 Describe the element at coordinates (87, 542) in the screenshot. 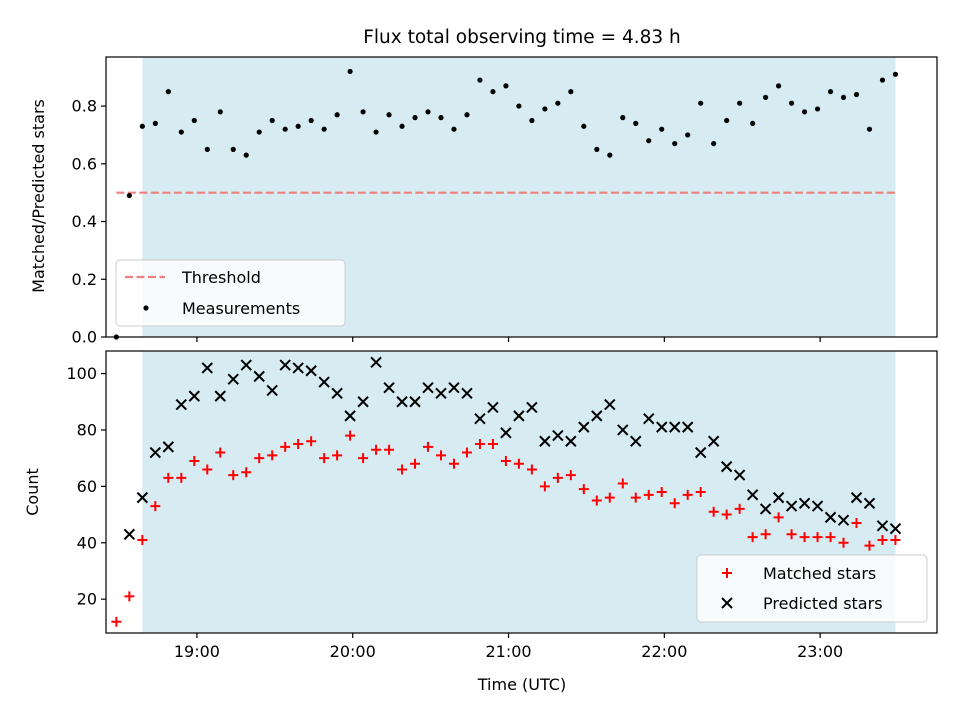

I see `y-tick-label: 40` at that location.